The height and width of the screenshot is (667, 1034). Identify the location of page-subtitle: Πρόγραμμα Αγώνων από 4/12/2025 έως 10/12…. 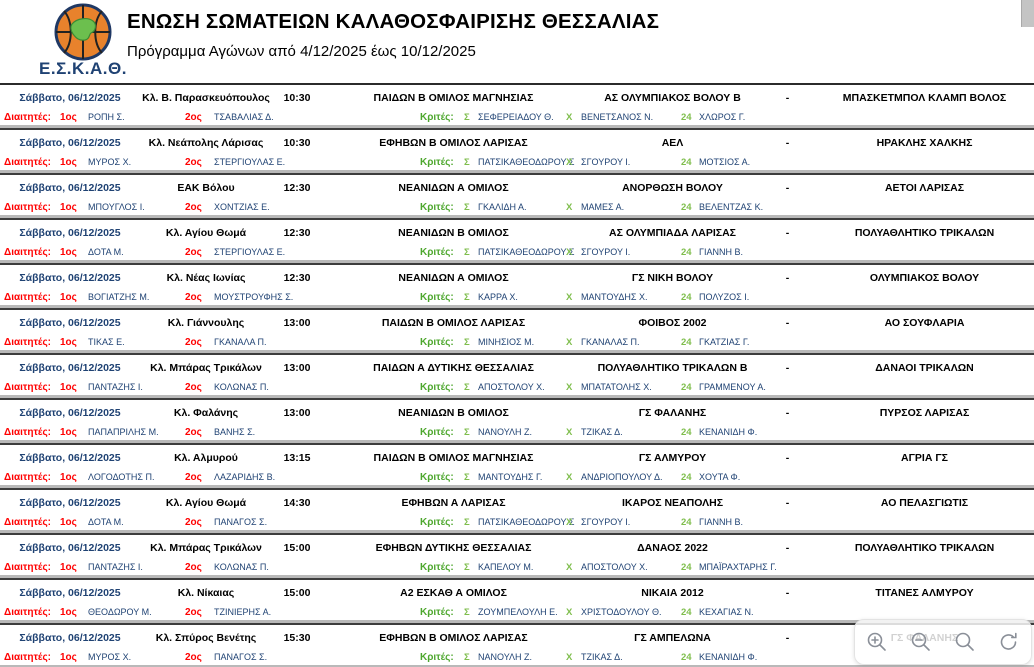
(301, 51).